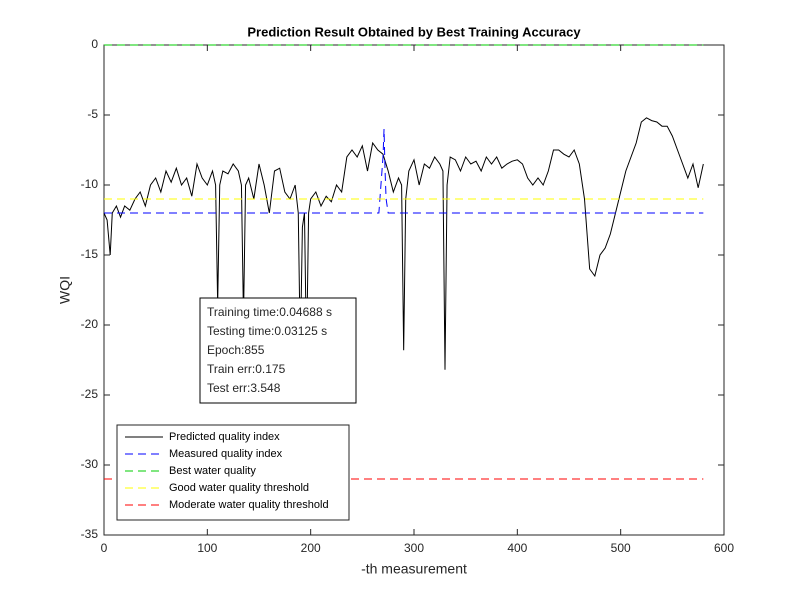 This screenshot has width=800, height=600. Describe the element at coordinates (311, 548) in the screenshot. I see `x-tick-label: 200` at that location.